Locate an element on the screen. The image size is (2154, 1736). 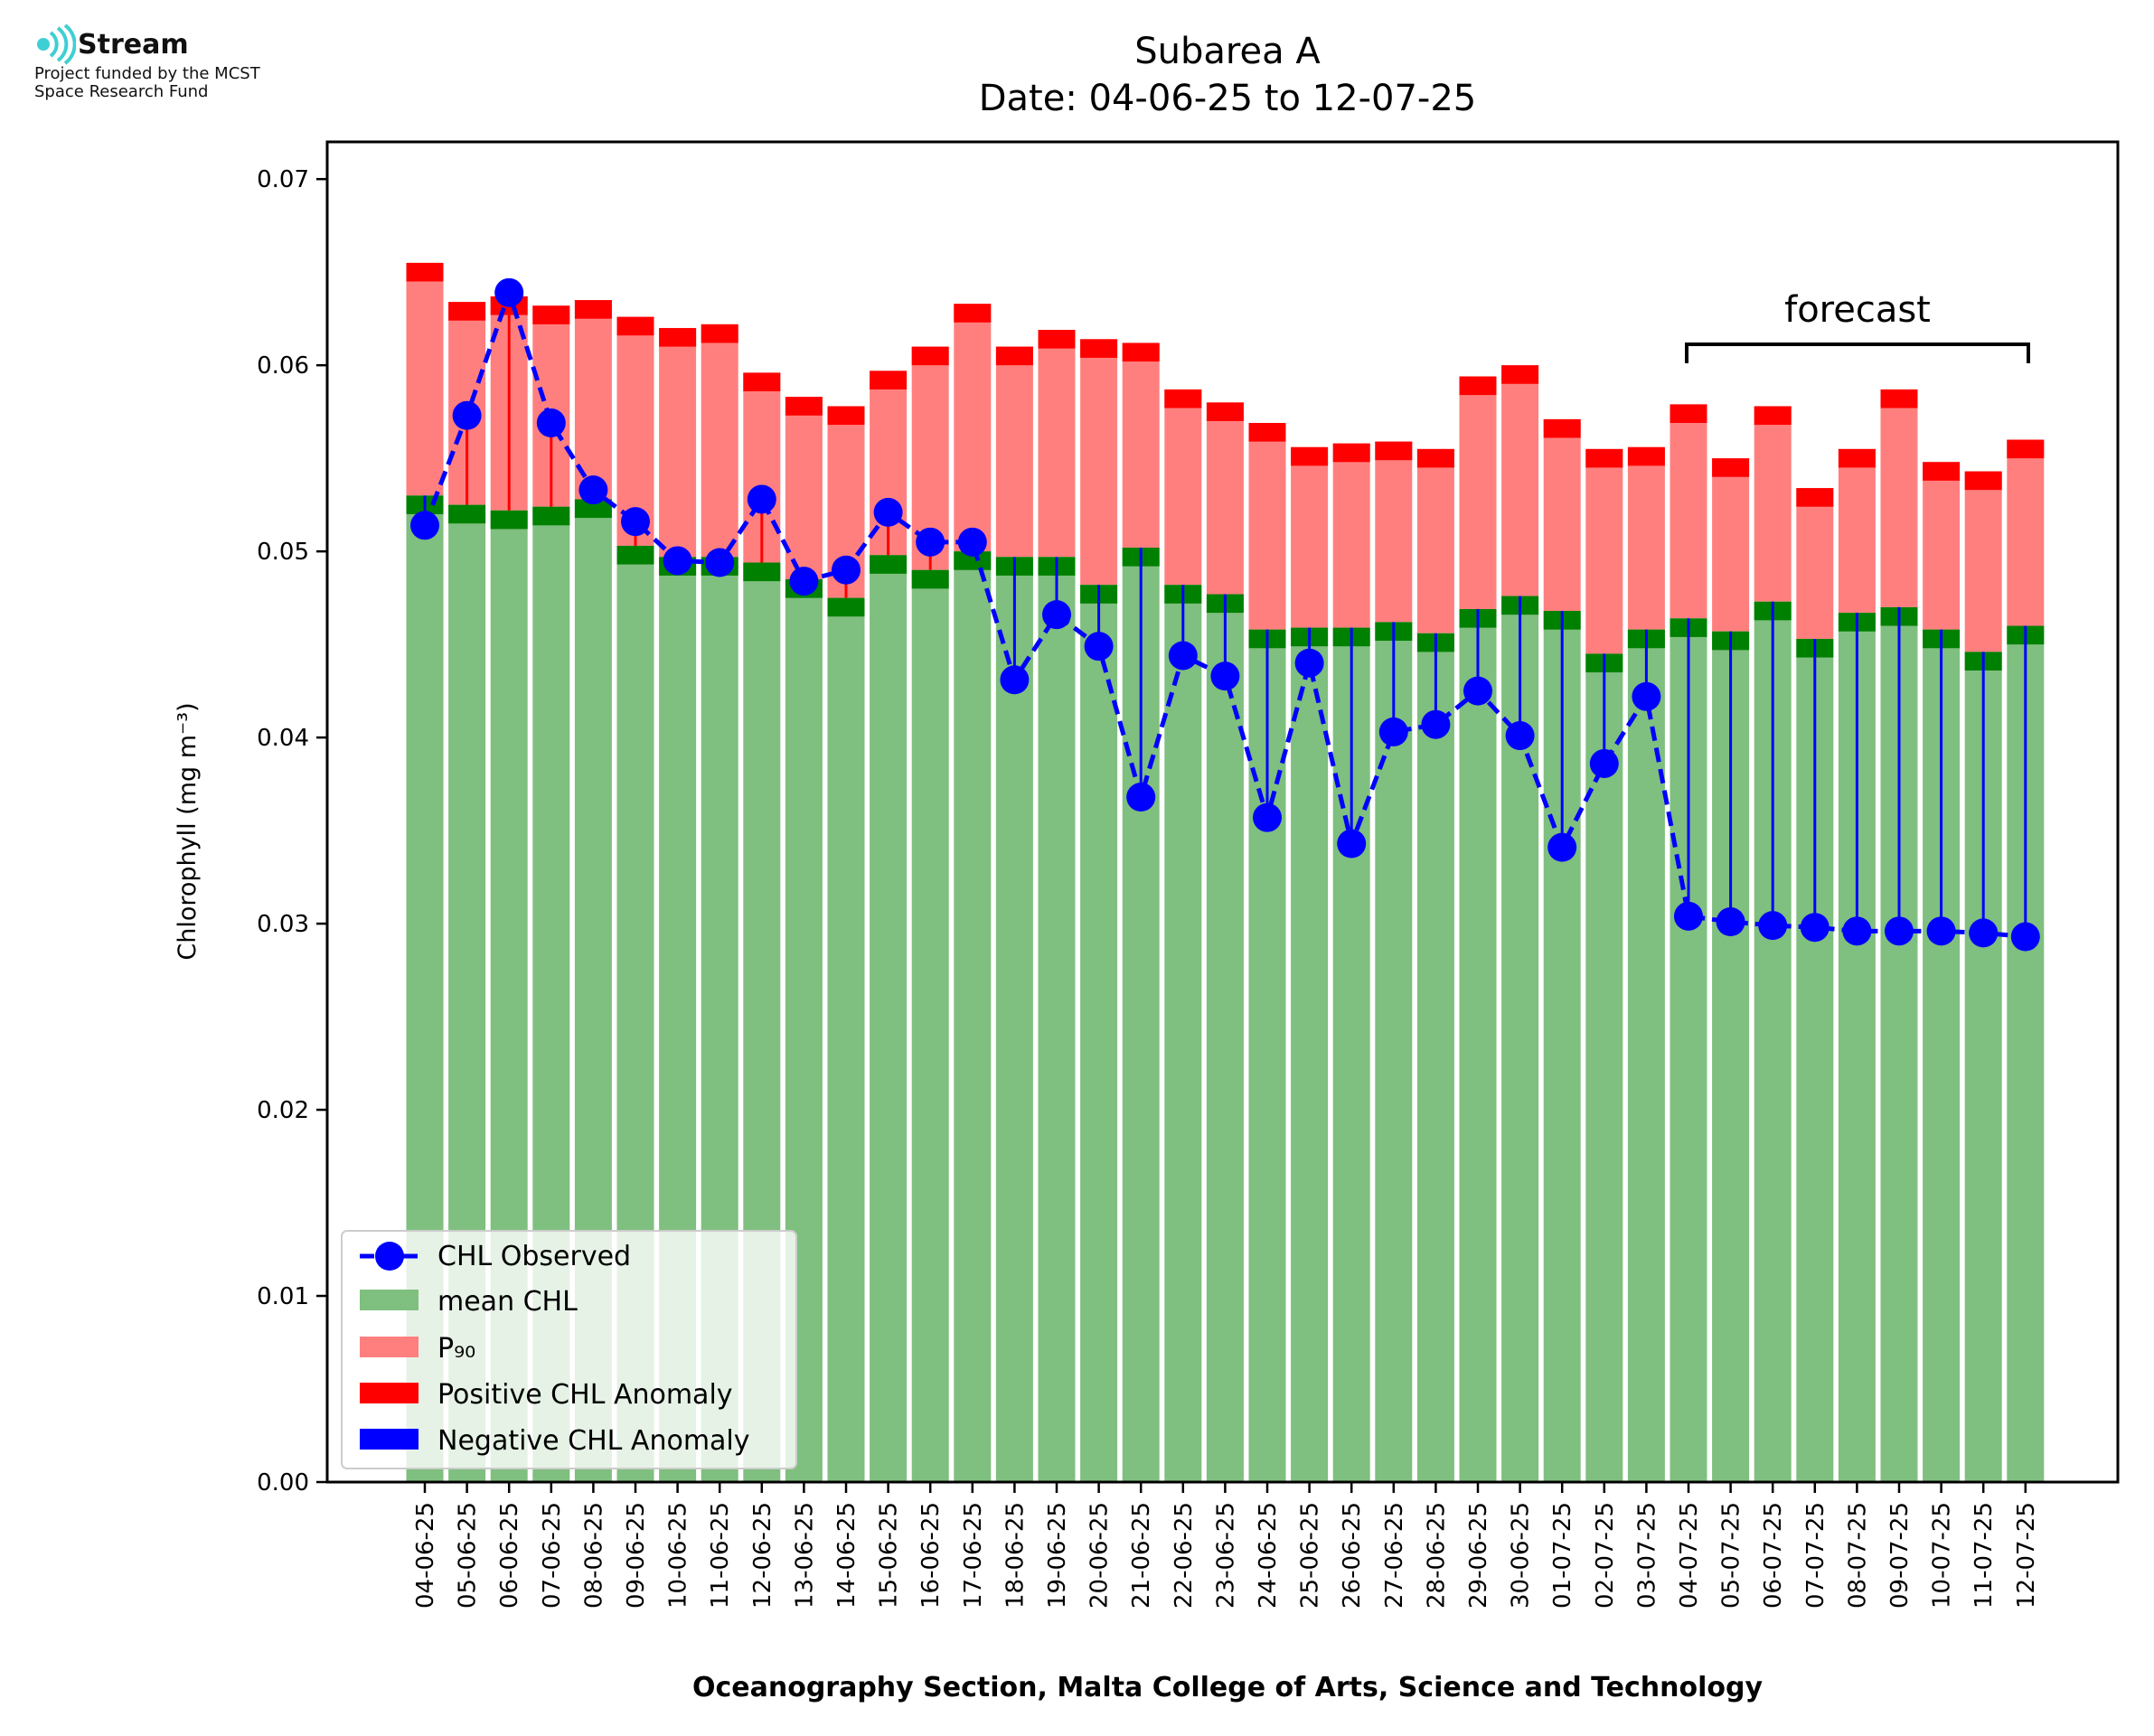
legend-box is located at coordinates (569, 1349).